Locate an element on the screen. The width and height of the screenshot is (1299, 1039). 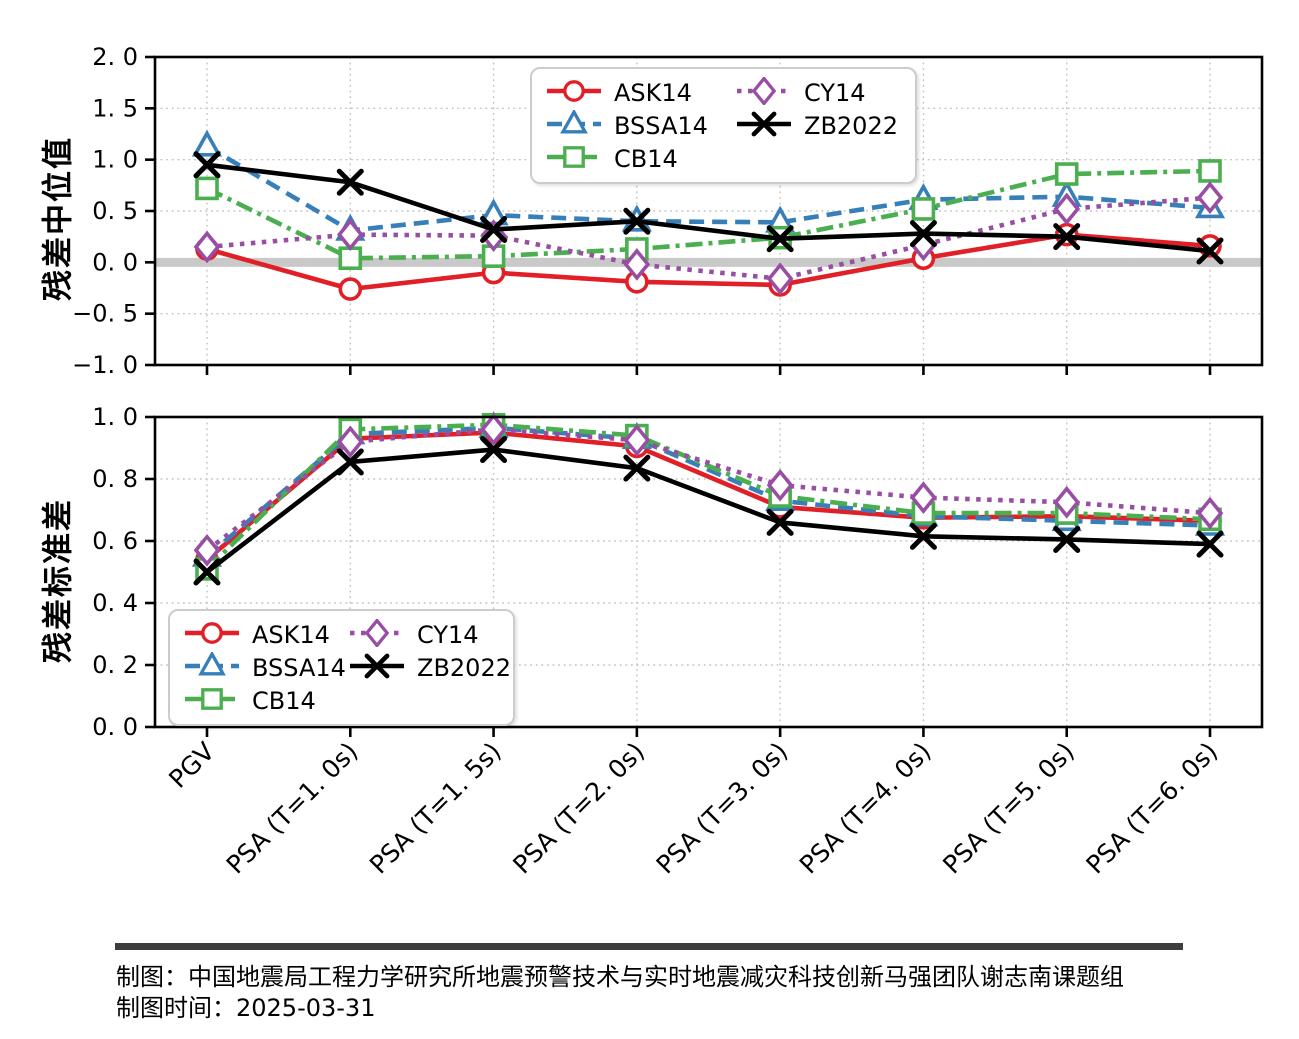
y-tick-label: 0. 6 is located at coordinates (115, 541).